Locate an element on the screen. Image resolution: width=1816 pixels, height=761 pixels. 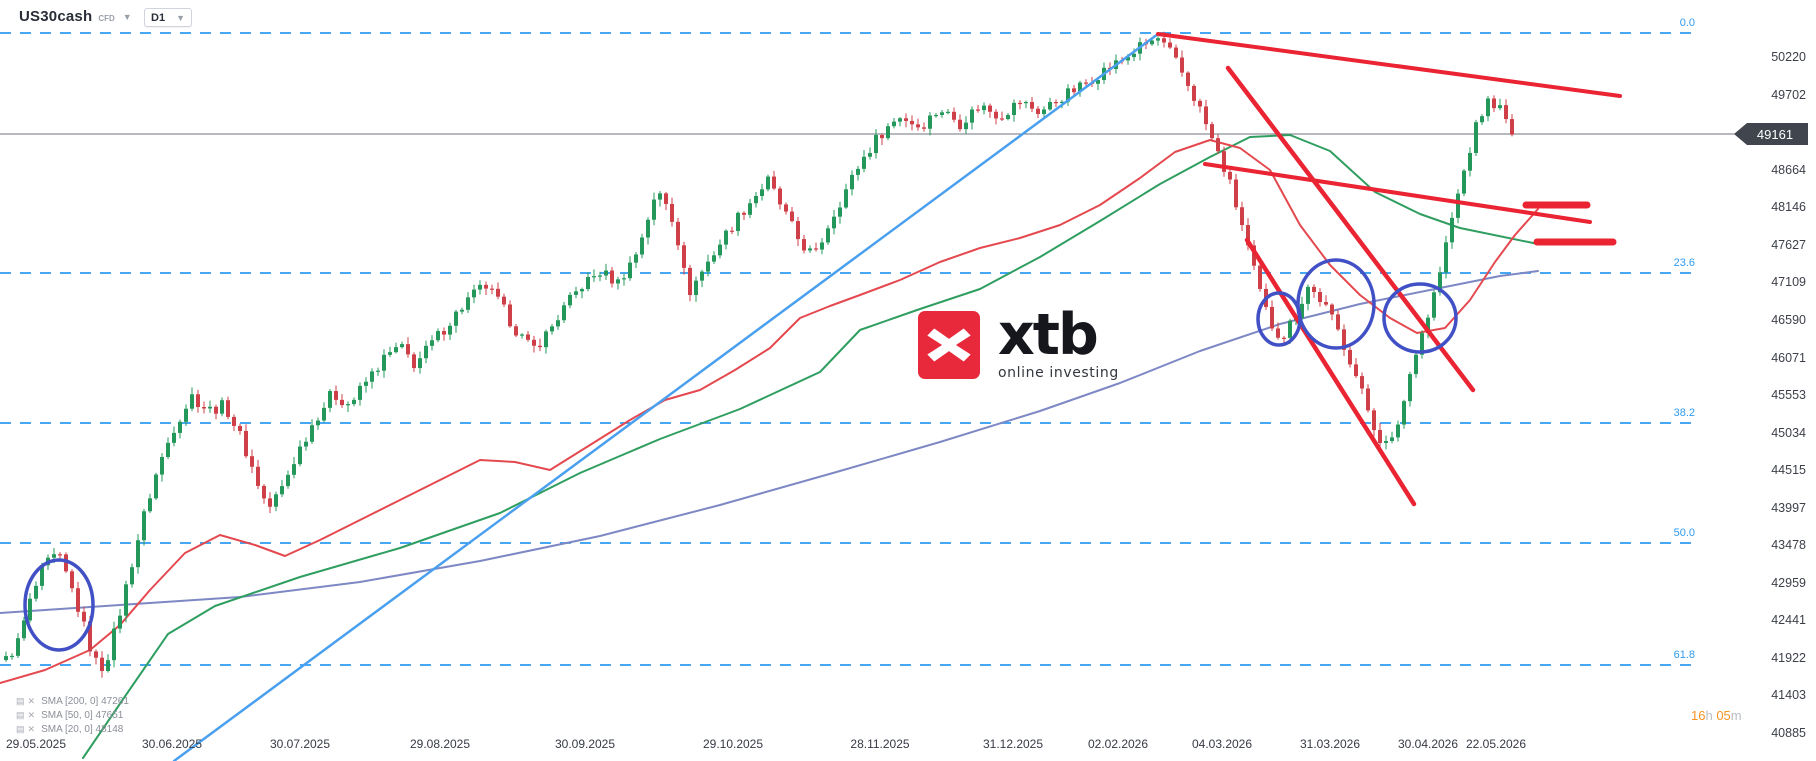
price-axis-label: 42441 is located at coordinates (1788, 620).